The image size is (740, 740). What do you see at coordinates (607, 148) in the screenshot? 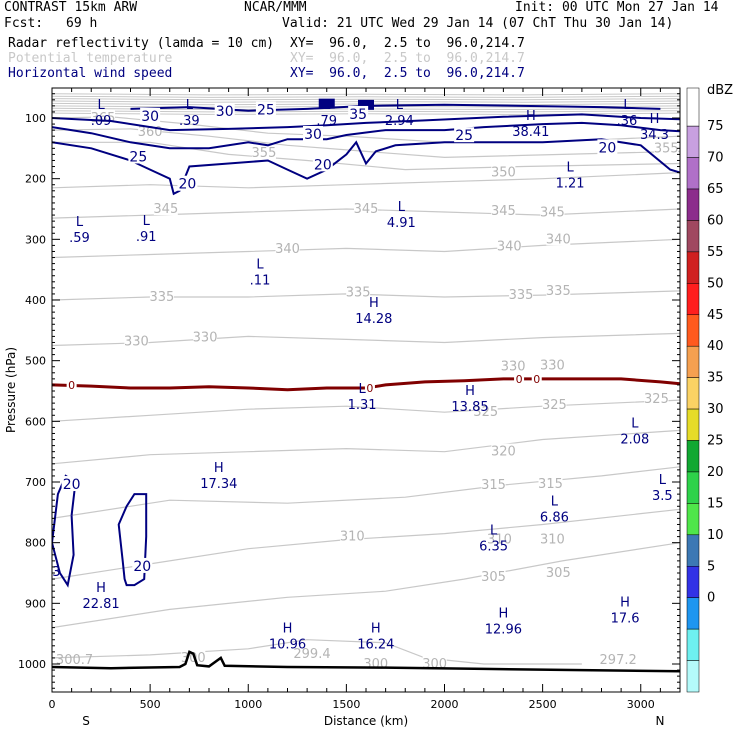
I see `wind-label: 20` at bounding box center [607, 148].